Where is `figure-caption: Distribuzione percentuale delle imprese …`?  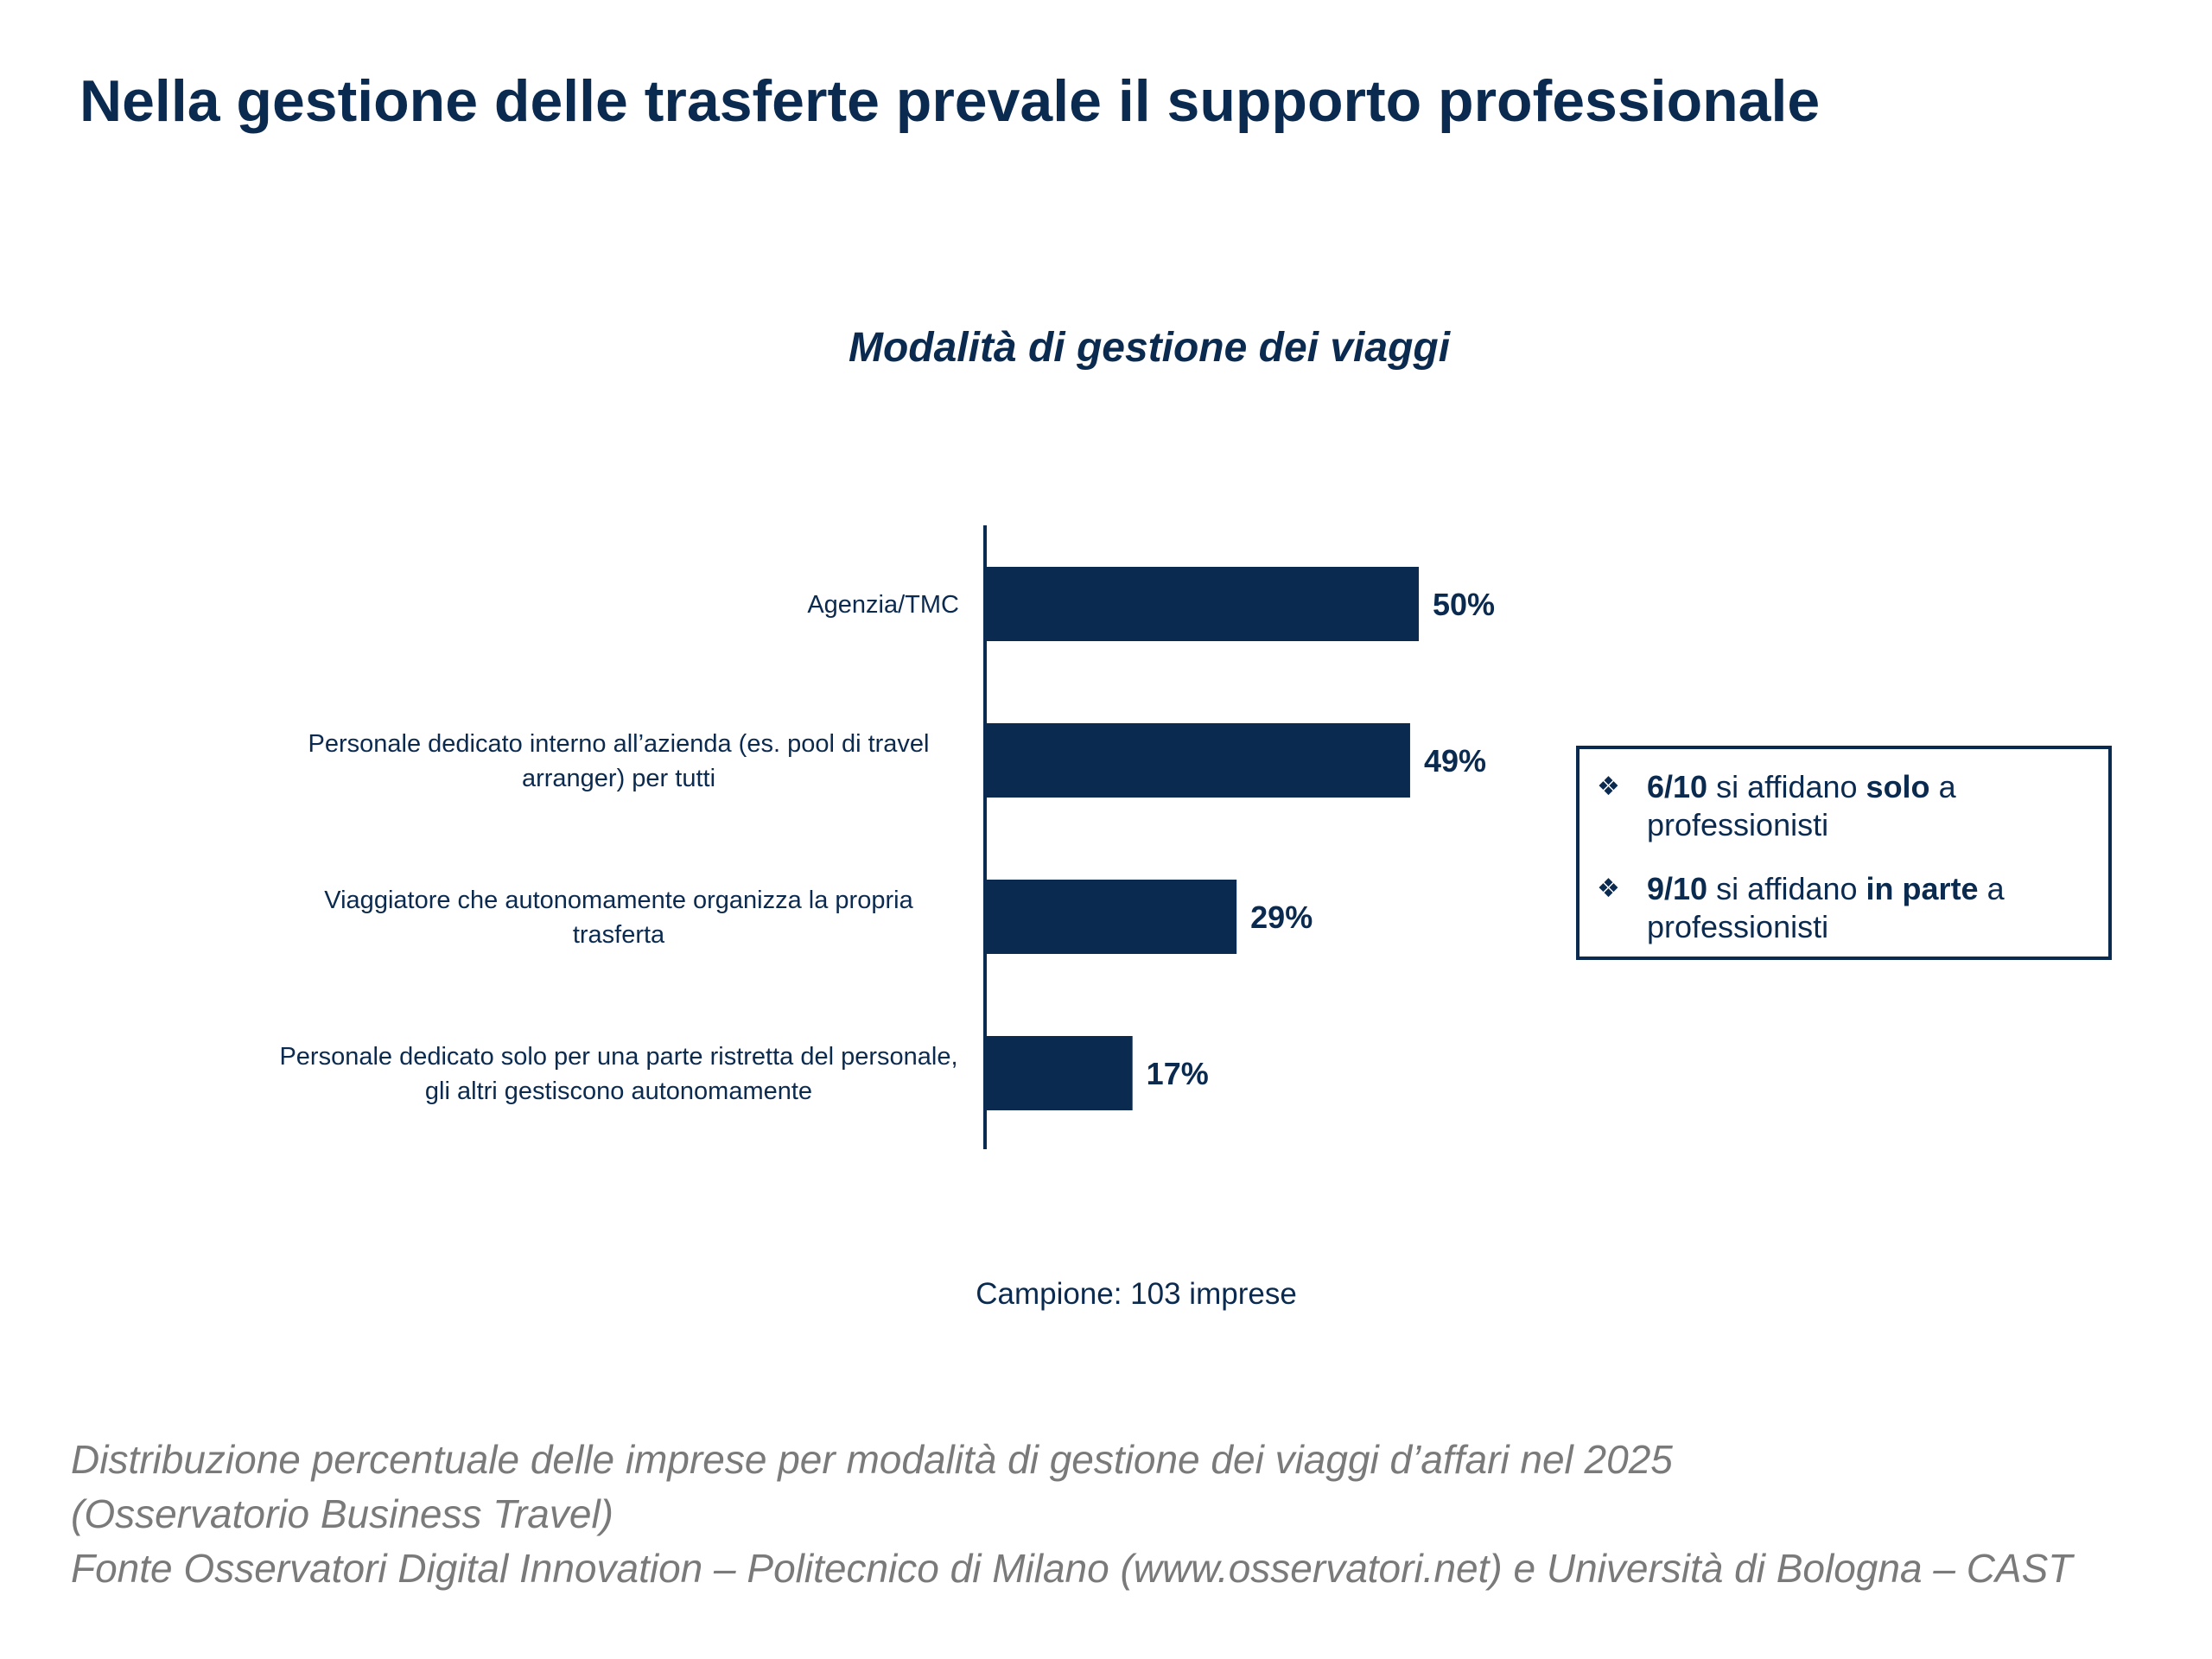
figure-caption: Distribuzione percentuale delle imprese … is located at coordinates (1138, 1514).